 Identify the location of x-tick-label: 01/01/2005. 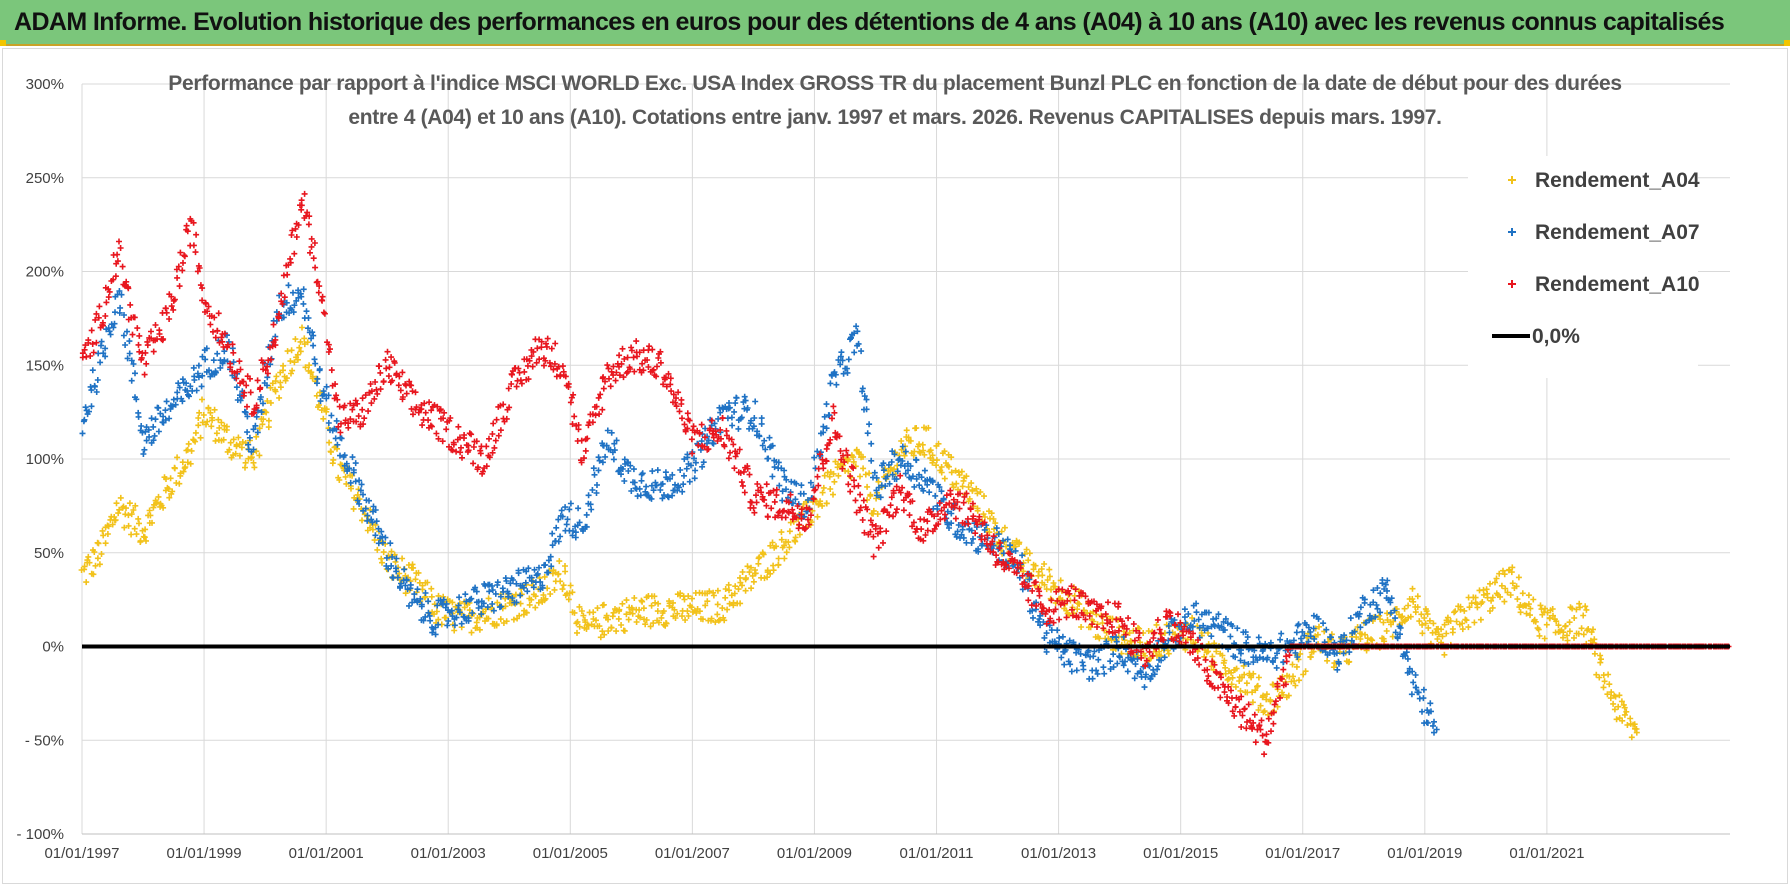
(570, 853).